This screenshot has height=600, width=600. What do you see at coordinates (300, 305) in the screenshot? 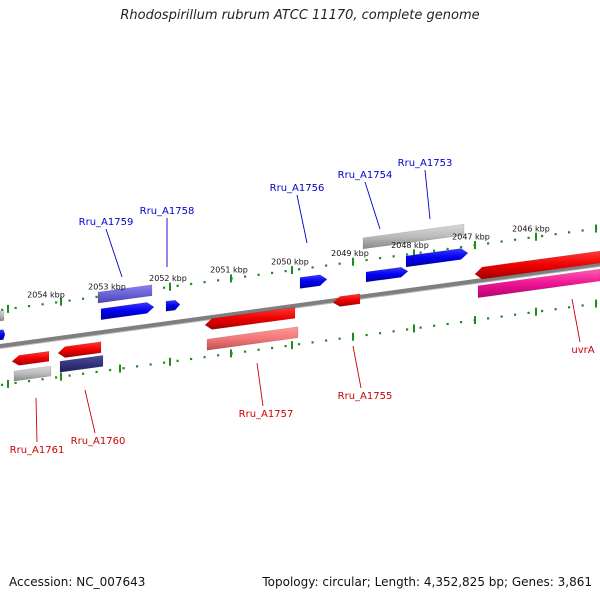
I see `backbone-line` at bounding box center [300, 305].